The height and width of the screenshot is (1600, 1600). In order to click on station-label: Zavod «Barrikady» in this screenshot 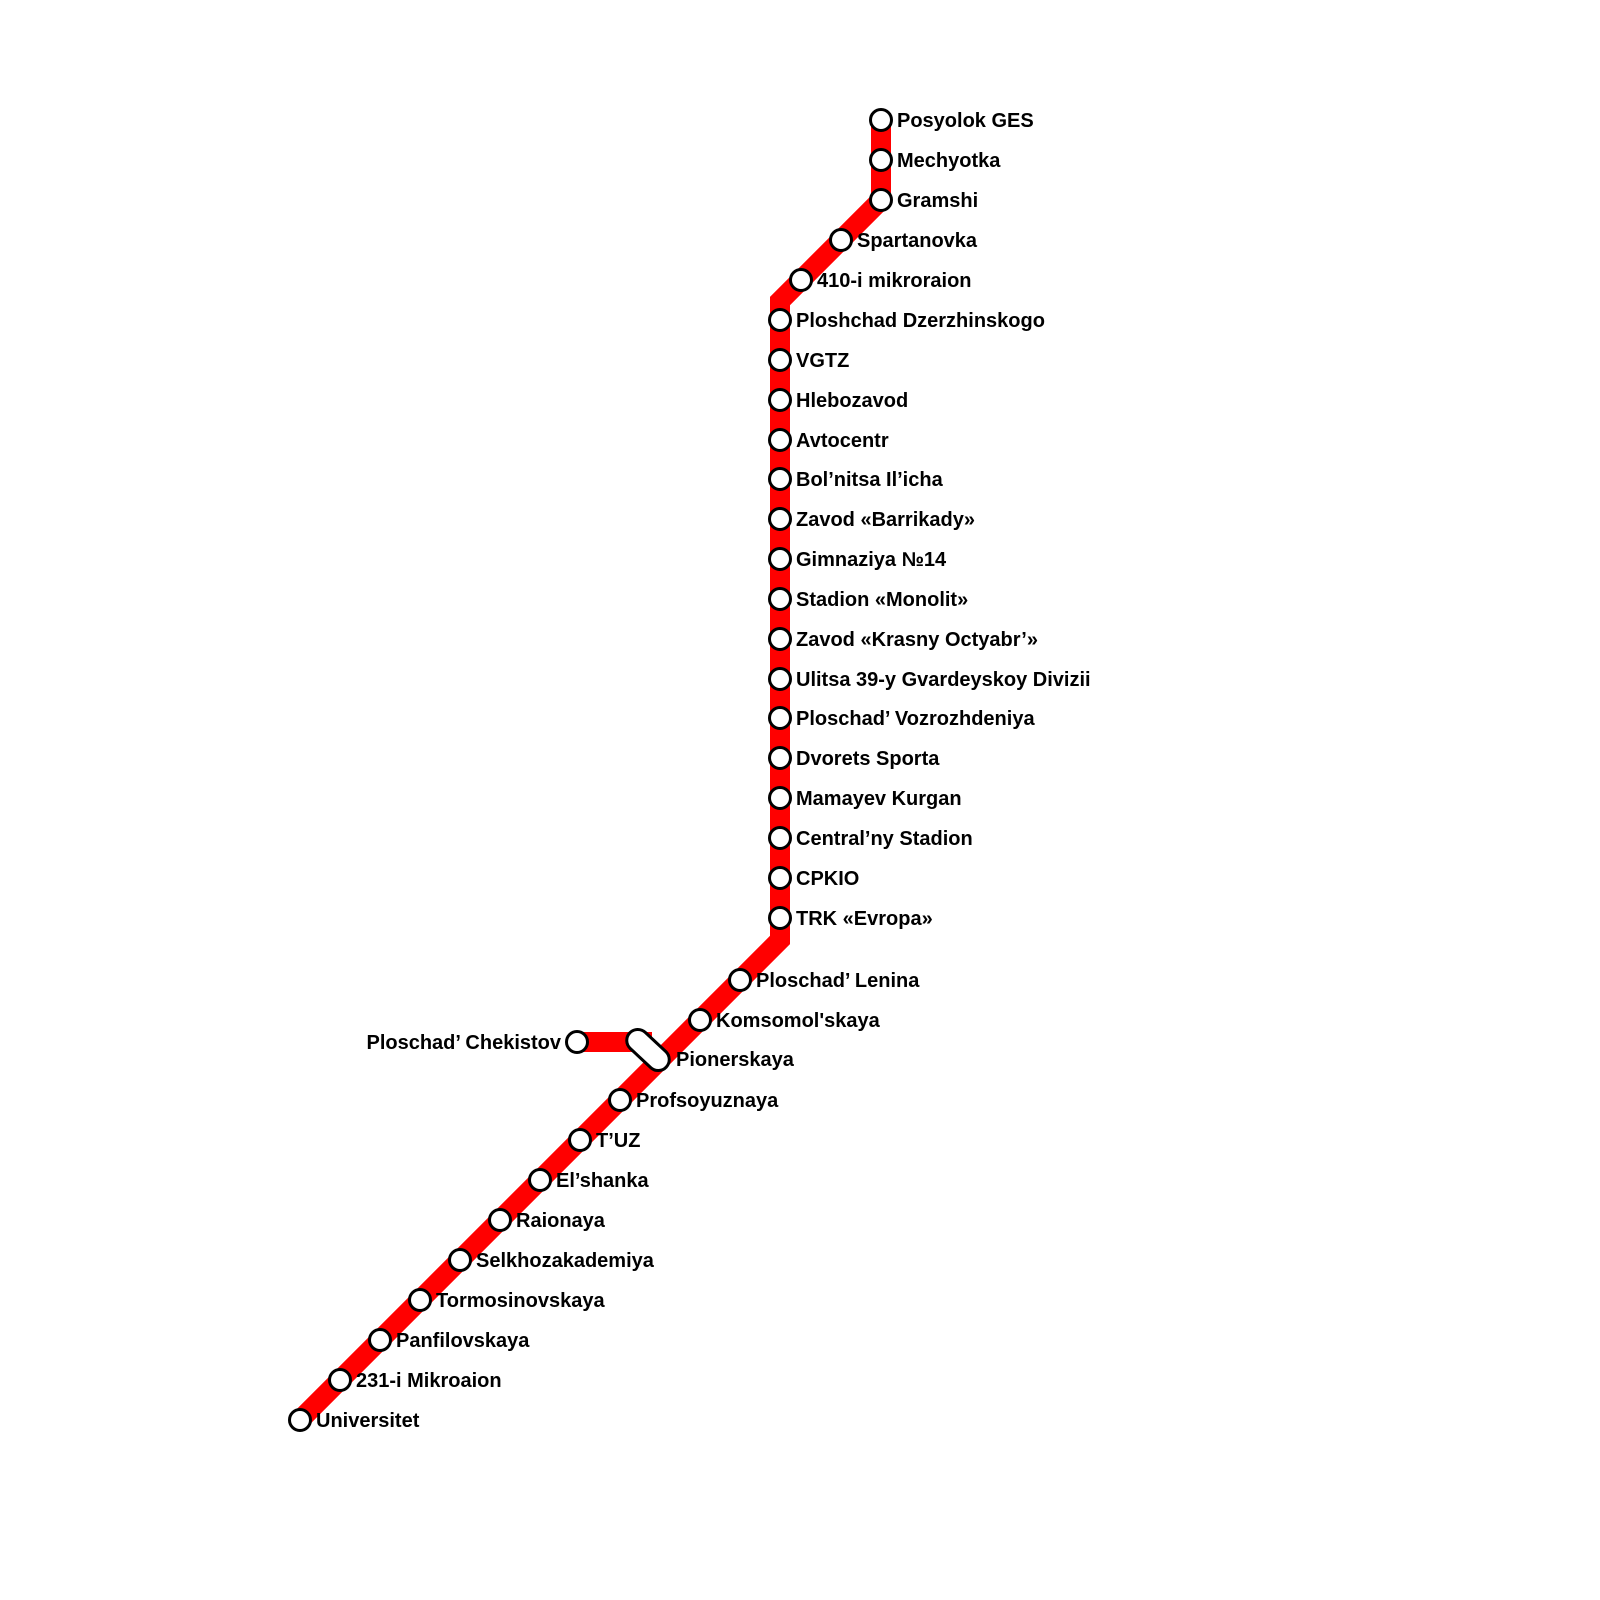, I will do `click(885, 520)`.